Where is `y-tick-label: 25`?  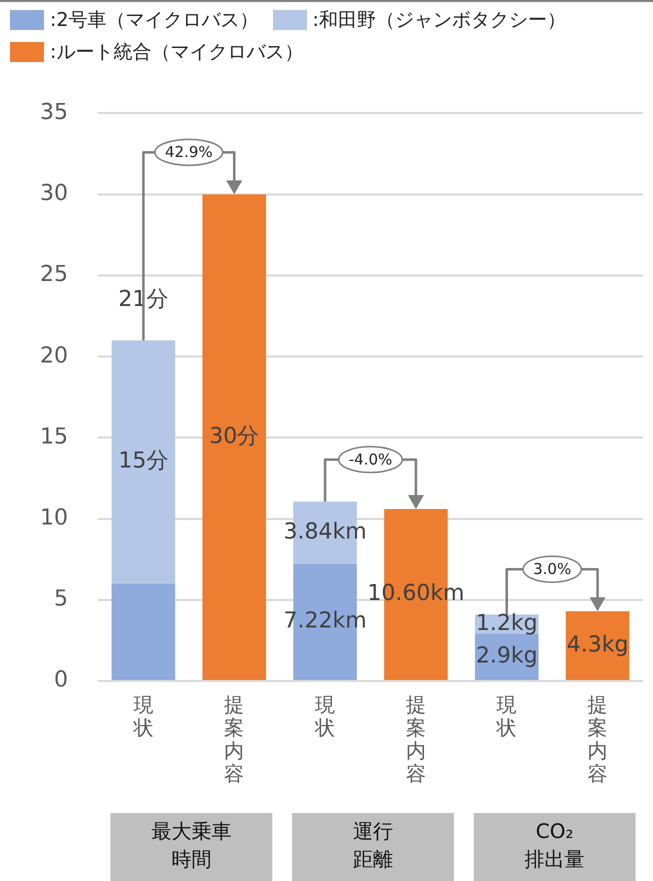
y-tick-label: 25 is located at coordinates (54, 275).